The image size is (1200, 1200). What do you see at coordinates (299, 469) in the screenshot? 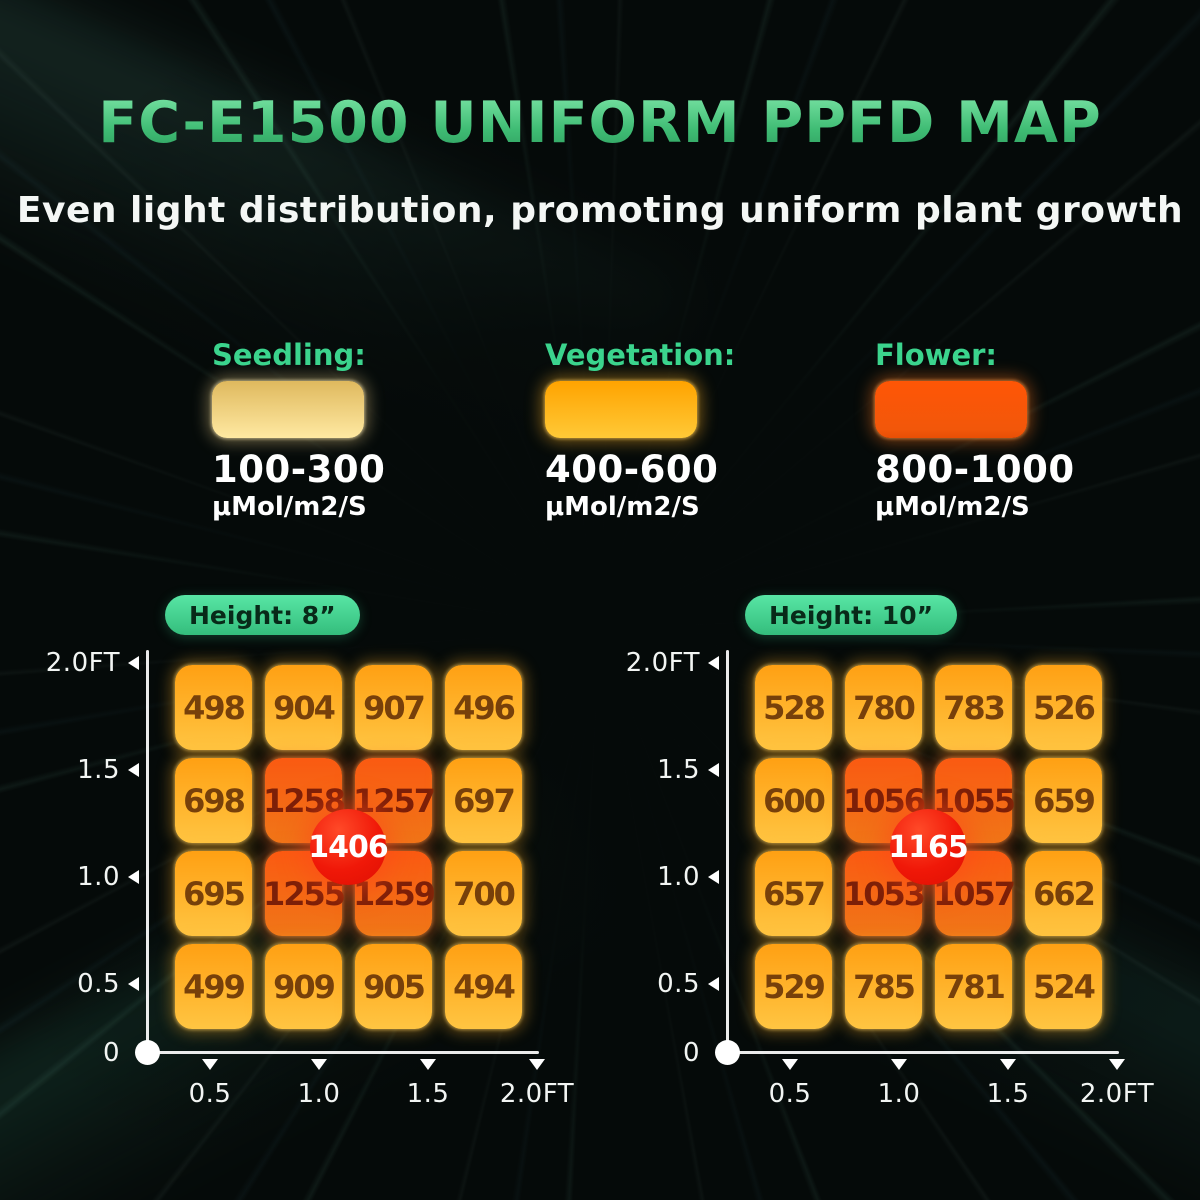
I see `legend-range: 100-300` at bounding box center [299, 469].